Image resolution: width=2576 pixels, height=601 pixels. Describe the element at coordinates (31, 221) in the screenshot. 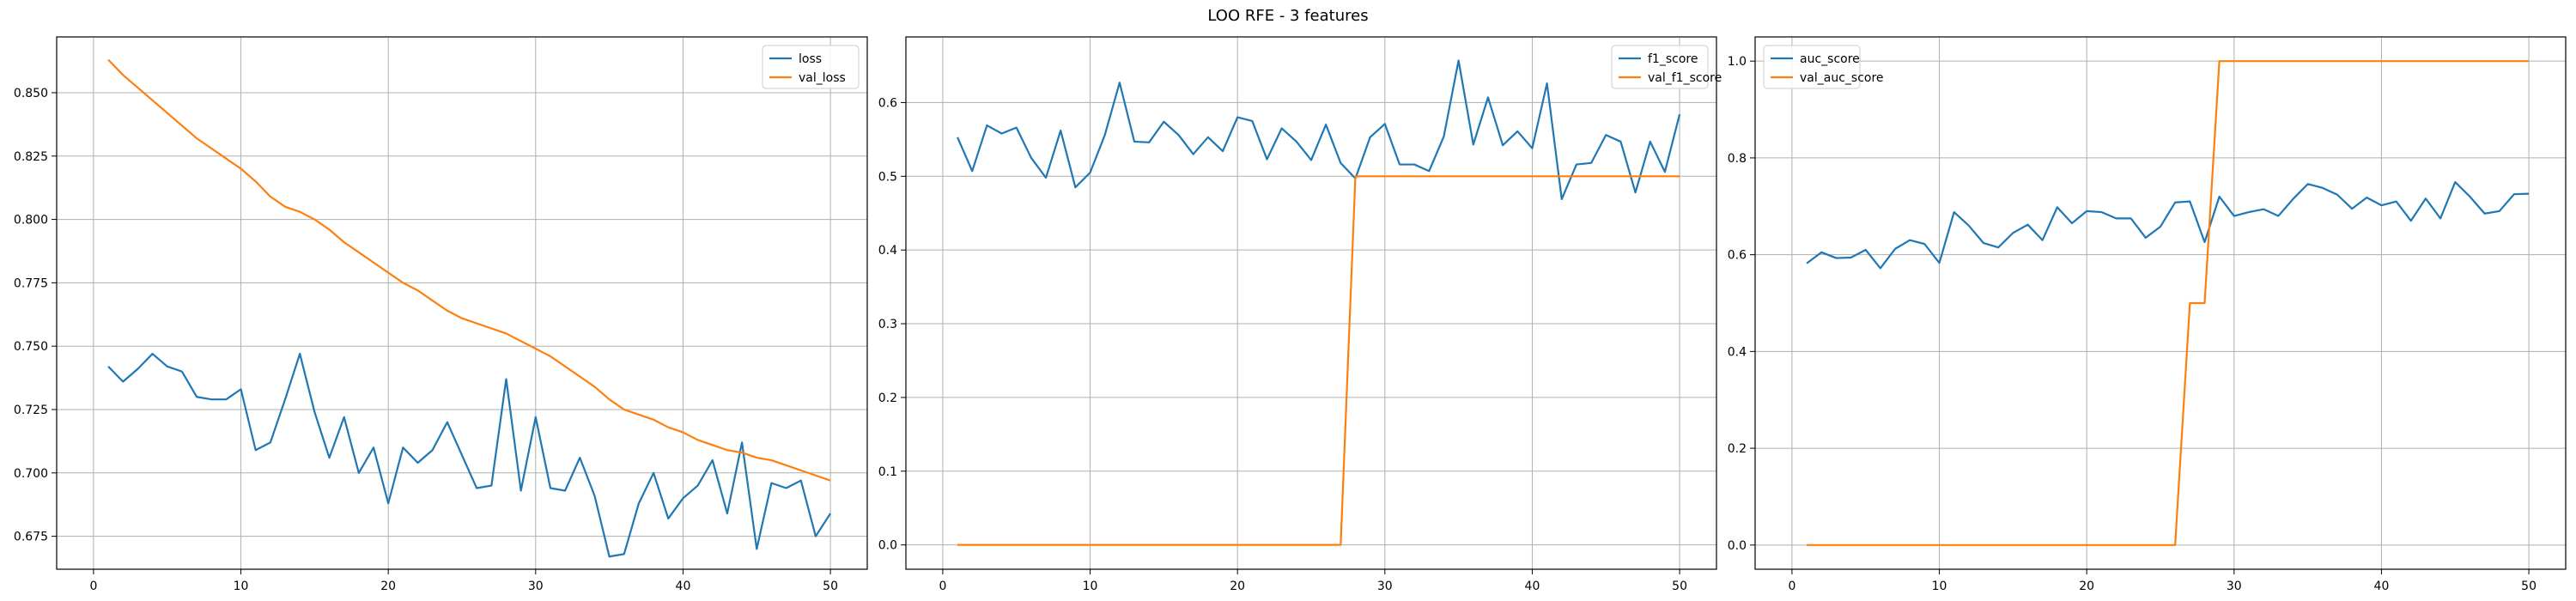

I see `y-tick-label: 0.800` at that location.